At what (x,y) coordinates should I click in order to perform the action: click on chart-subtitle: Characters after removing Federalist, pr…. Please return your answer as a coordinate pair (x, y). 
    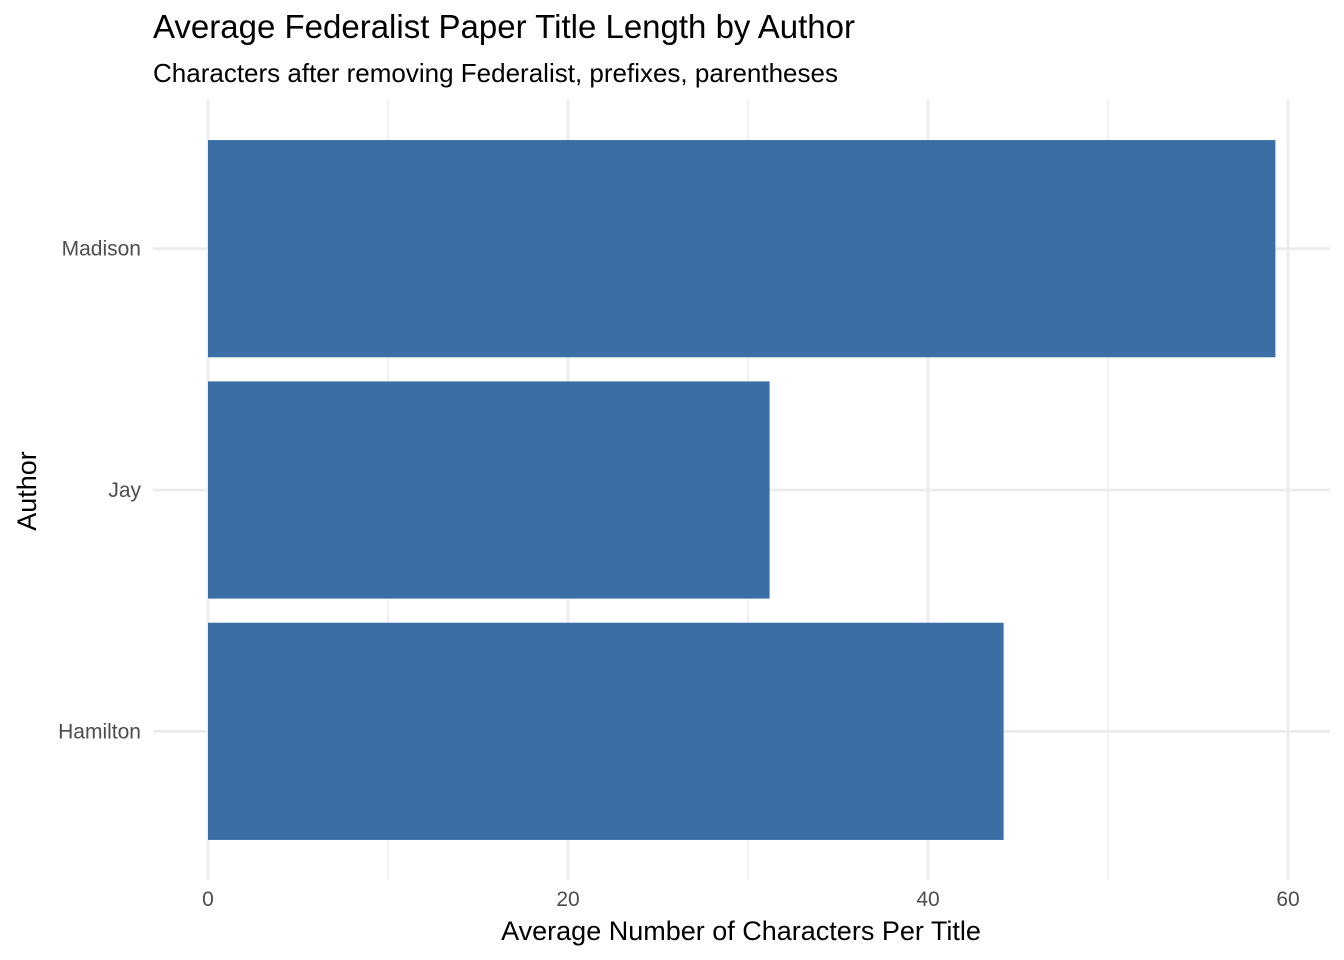
    Looking at the image, I should click on (495, 73).